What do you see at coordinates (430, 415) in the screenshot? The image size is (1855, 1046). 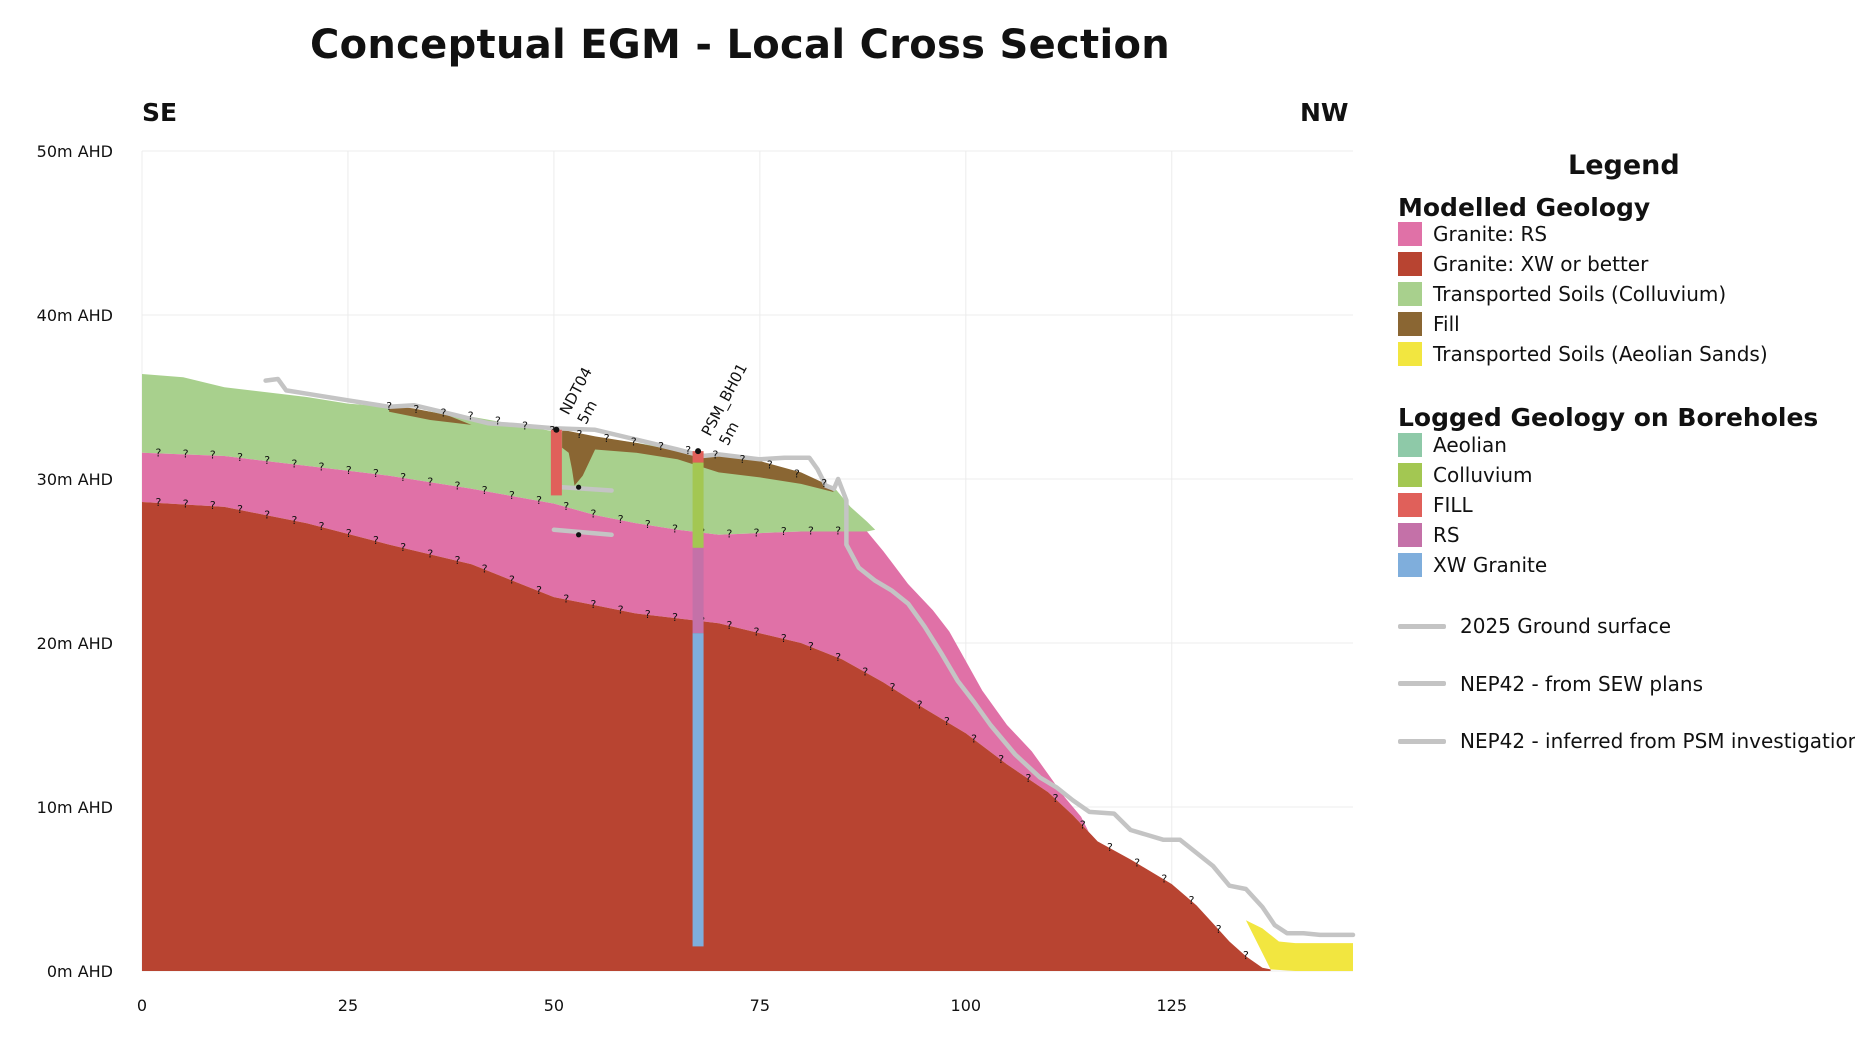 I see `area-fill` at bounding box center [430, 415].